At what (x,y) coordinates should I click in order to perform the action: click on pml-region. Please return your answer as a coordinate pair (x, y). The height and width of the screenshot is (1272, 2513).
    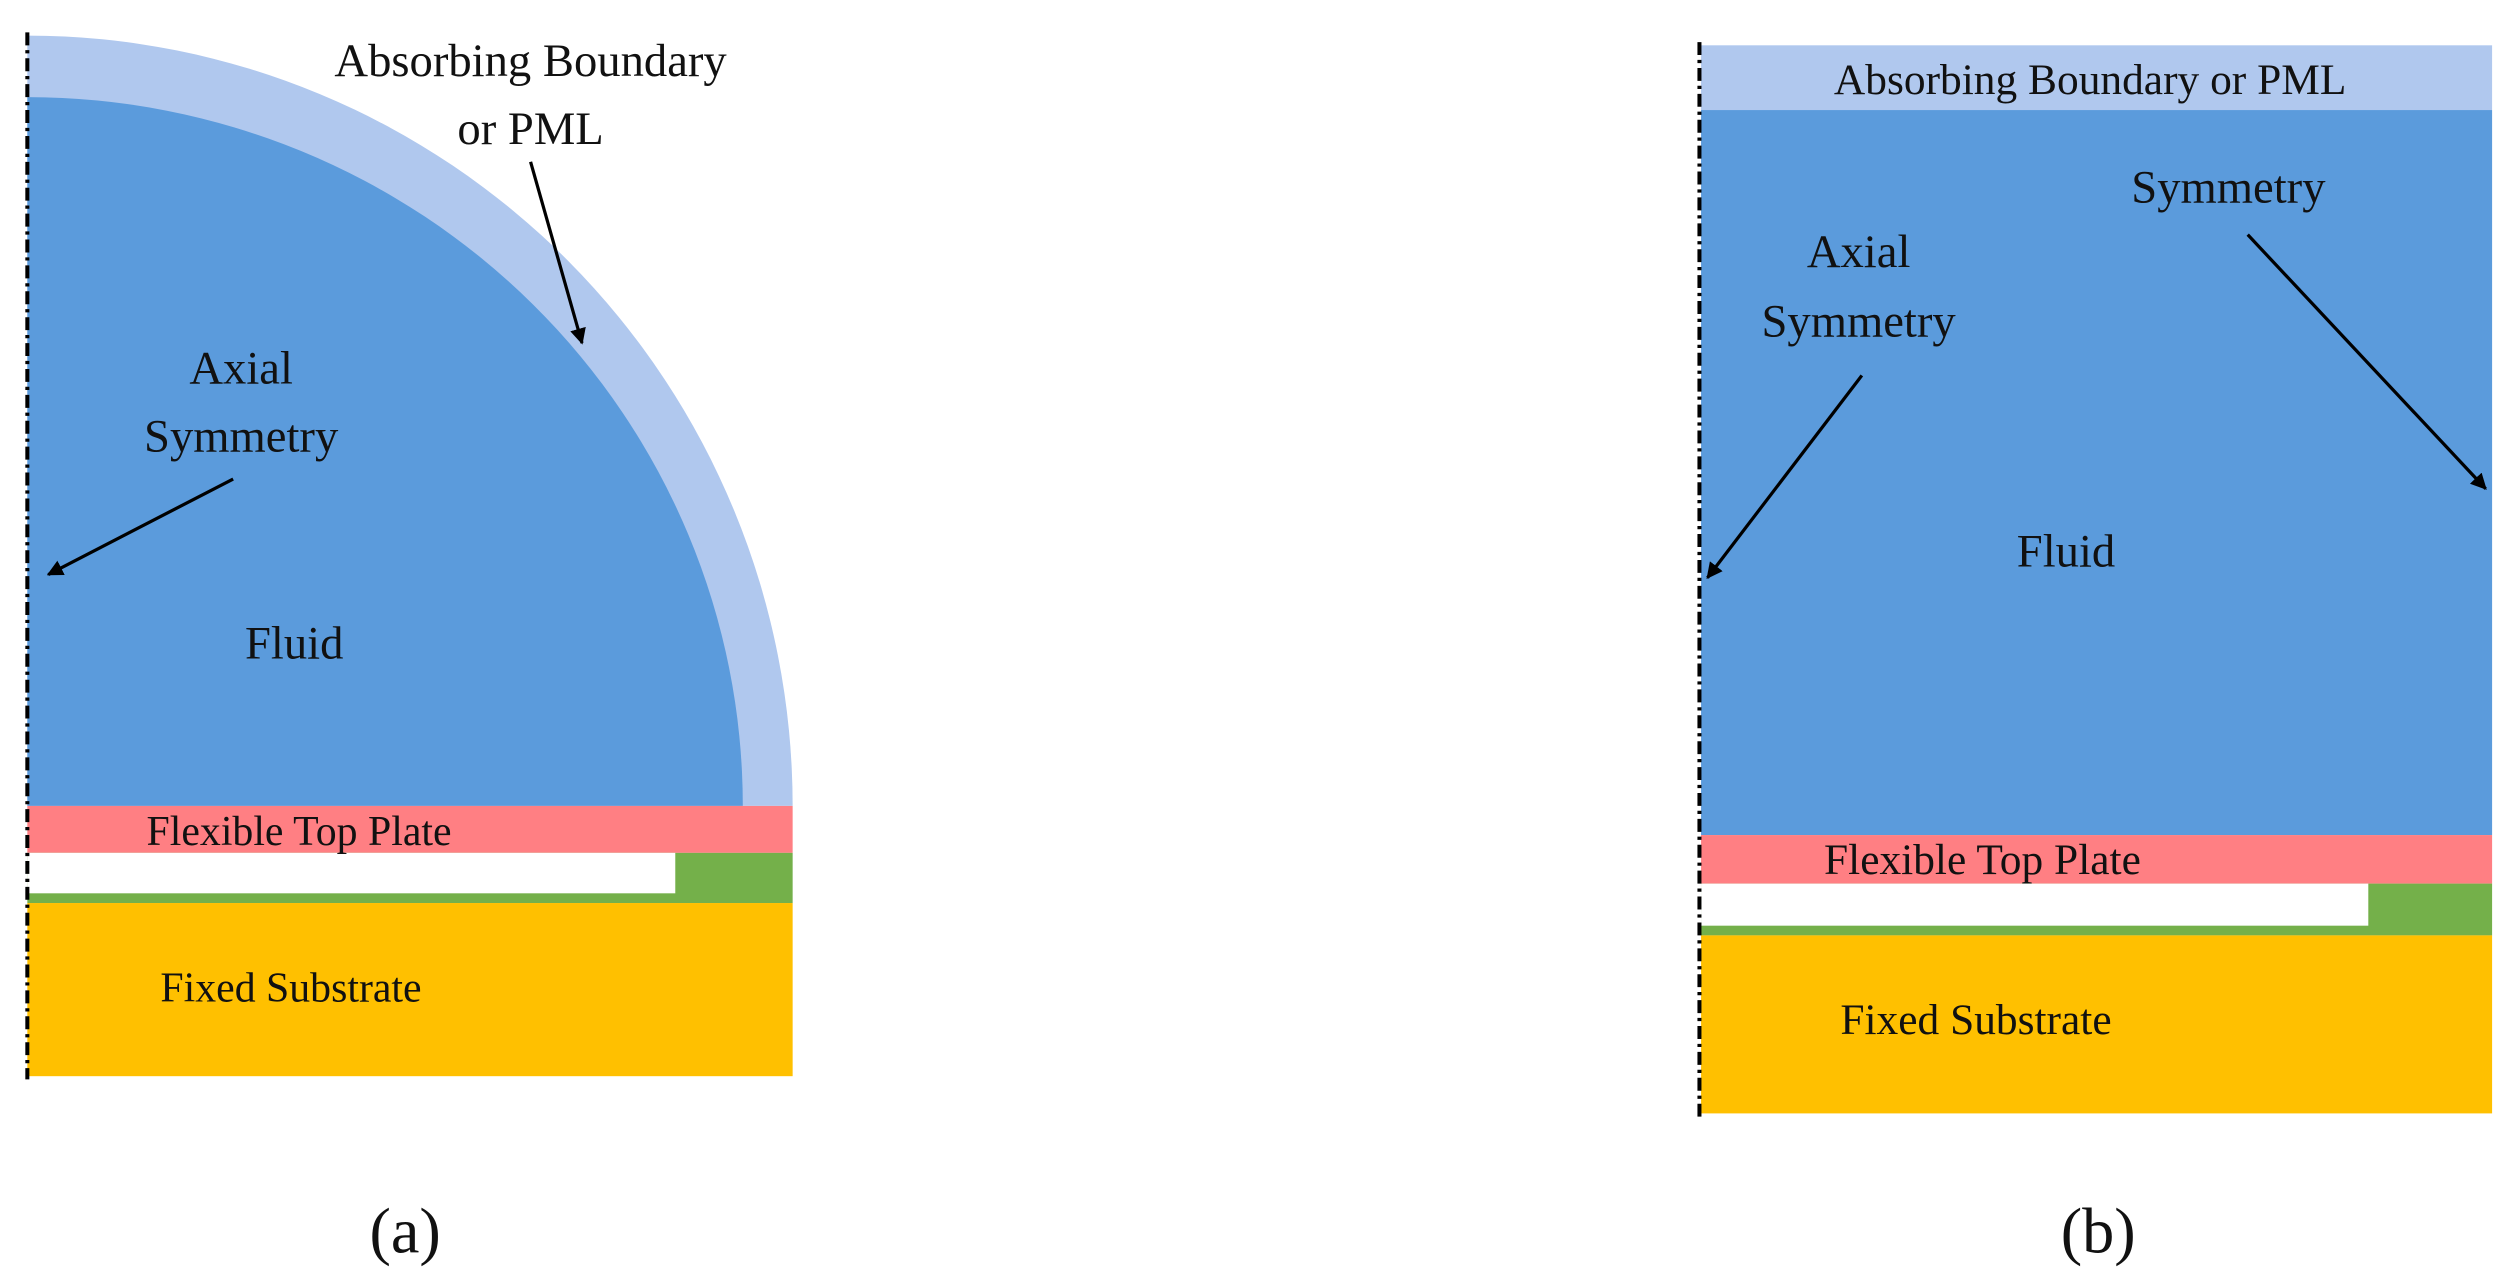
    Looking at the image, I should click on (2097, 78).